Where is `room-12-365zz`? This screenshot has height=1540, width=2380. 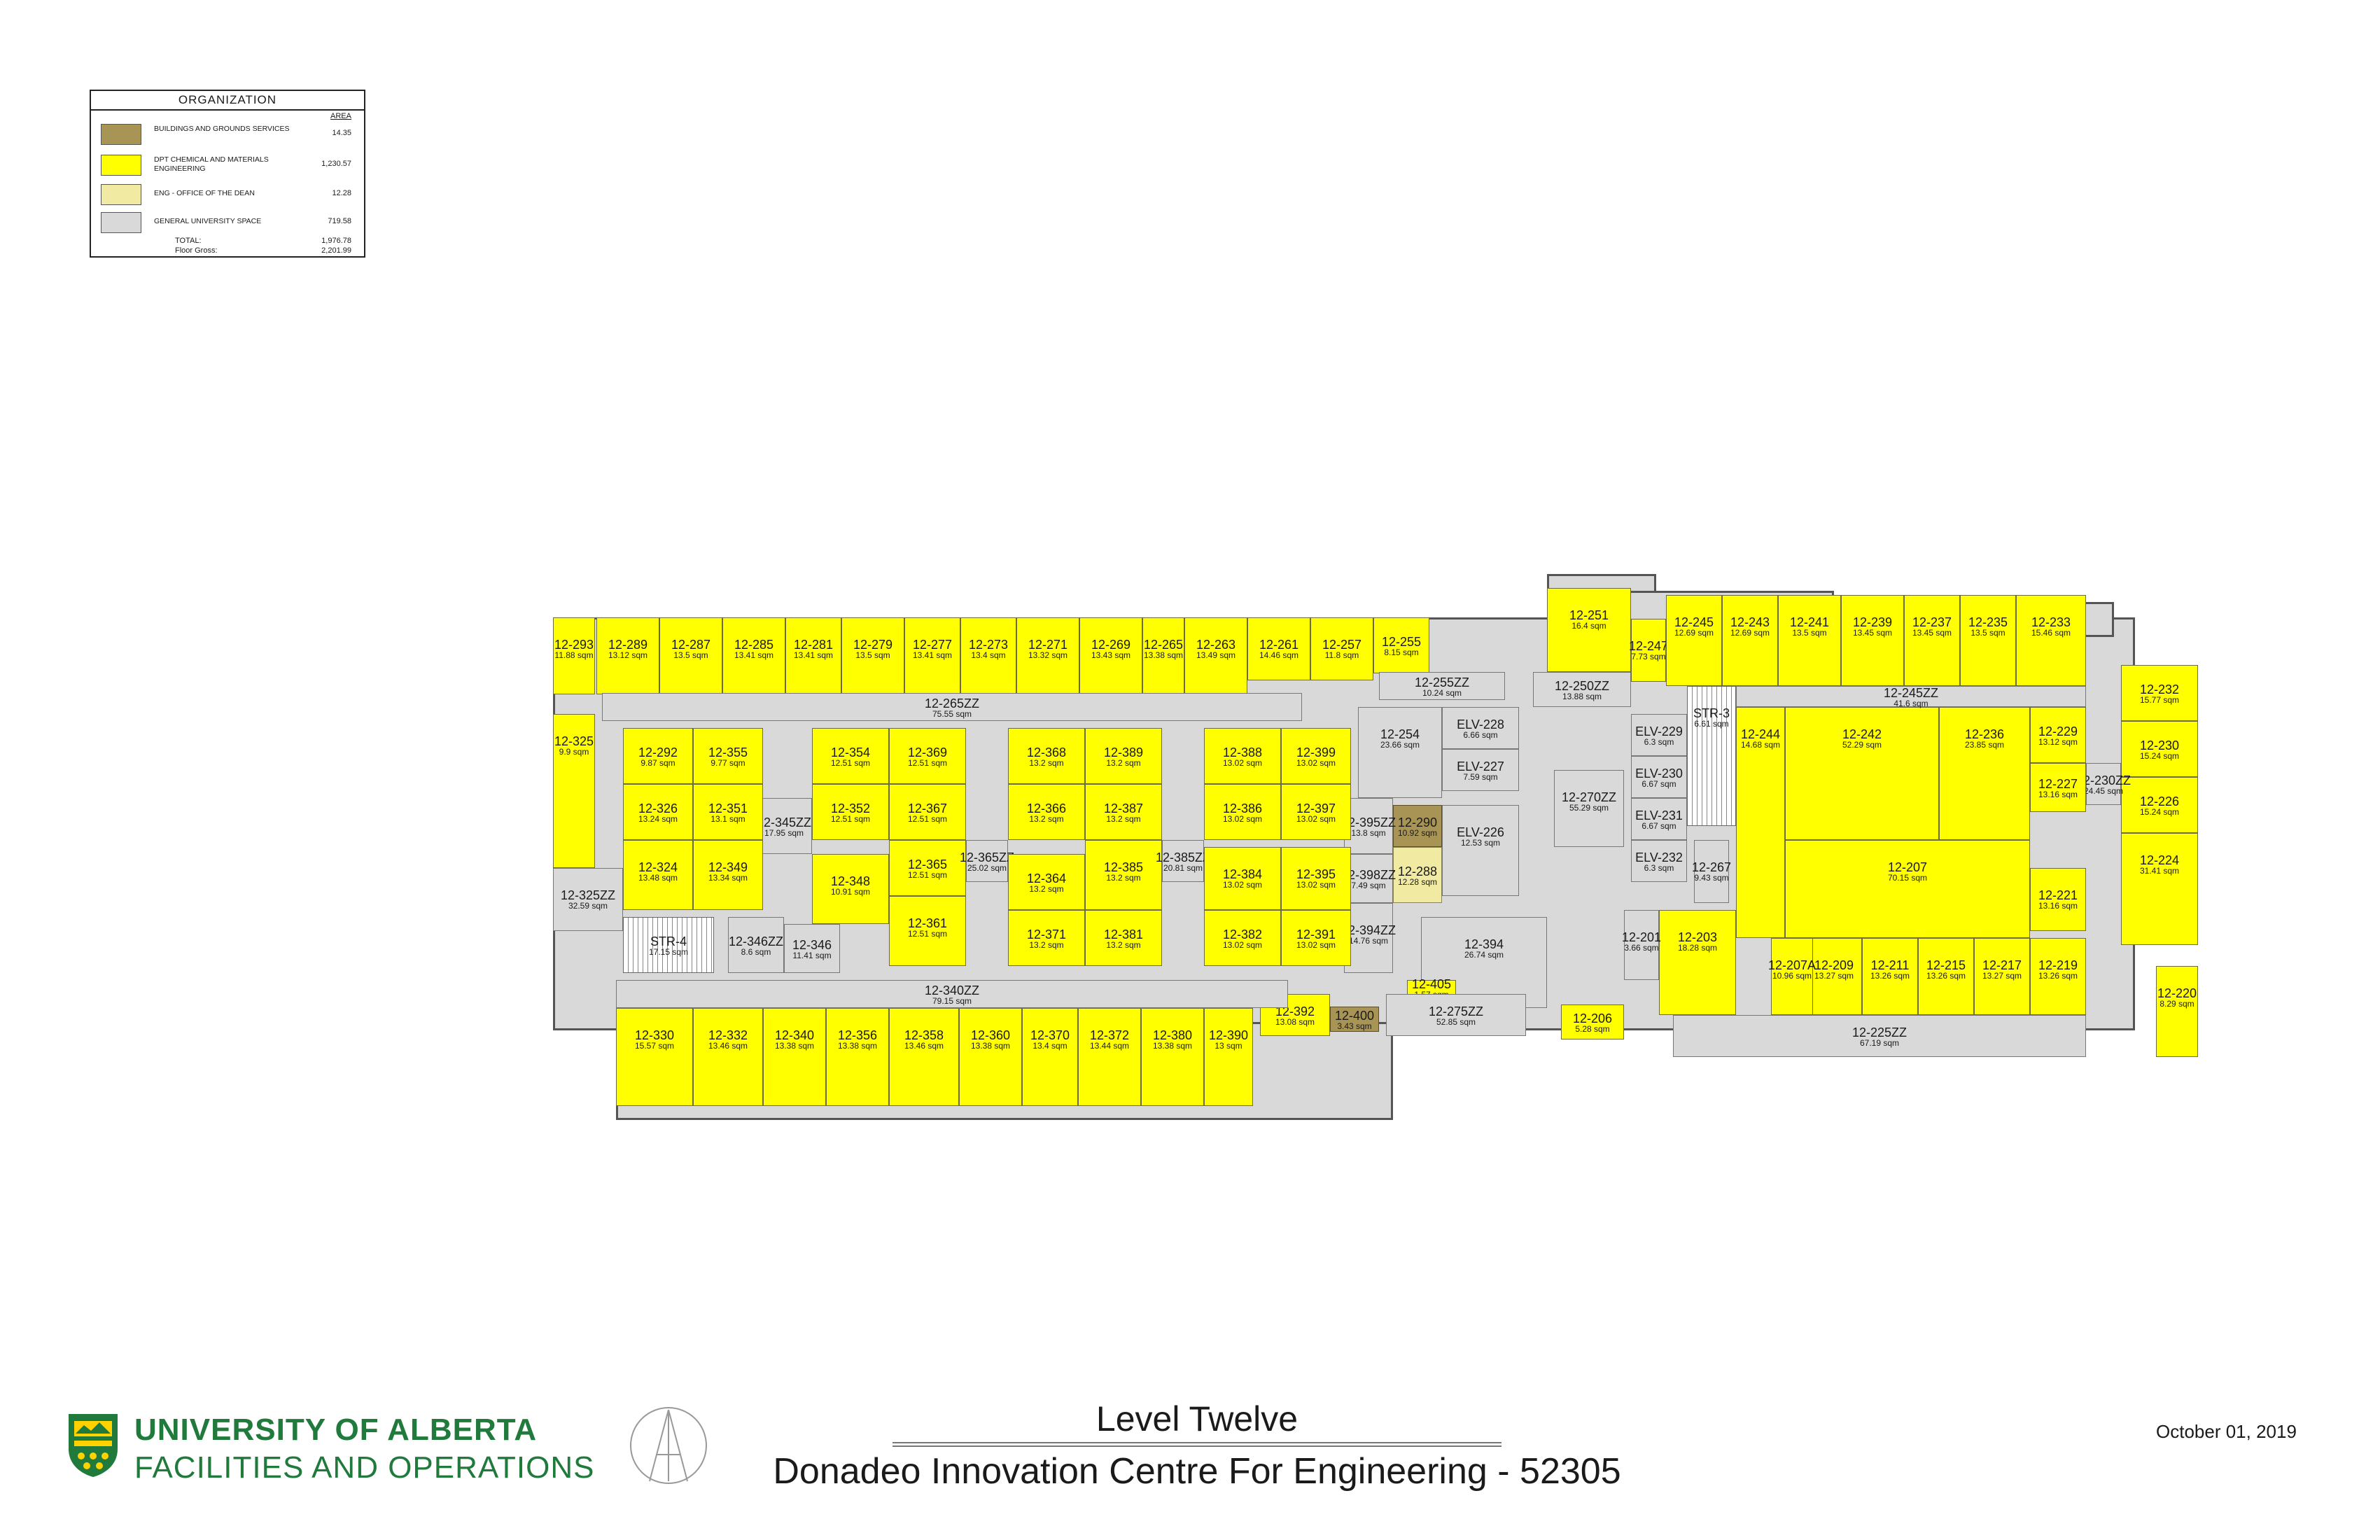 room-12-365zz is located at coordinates (987, 861).